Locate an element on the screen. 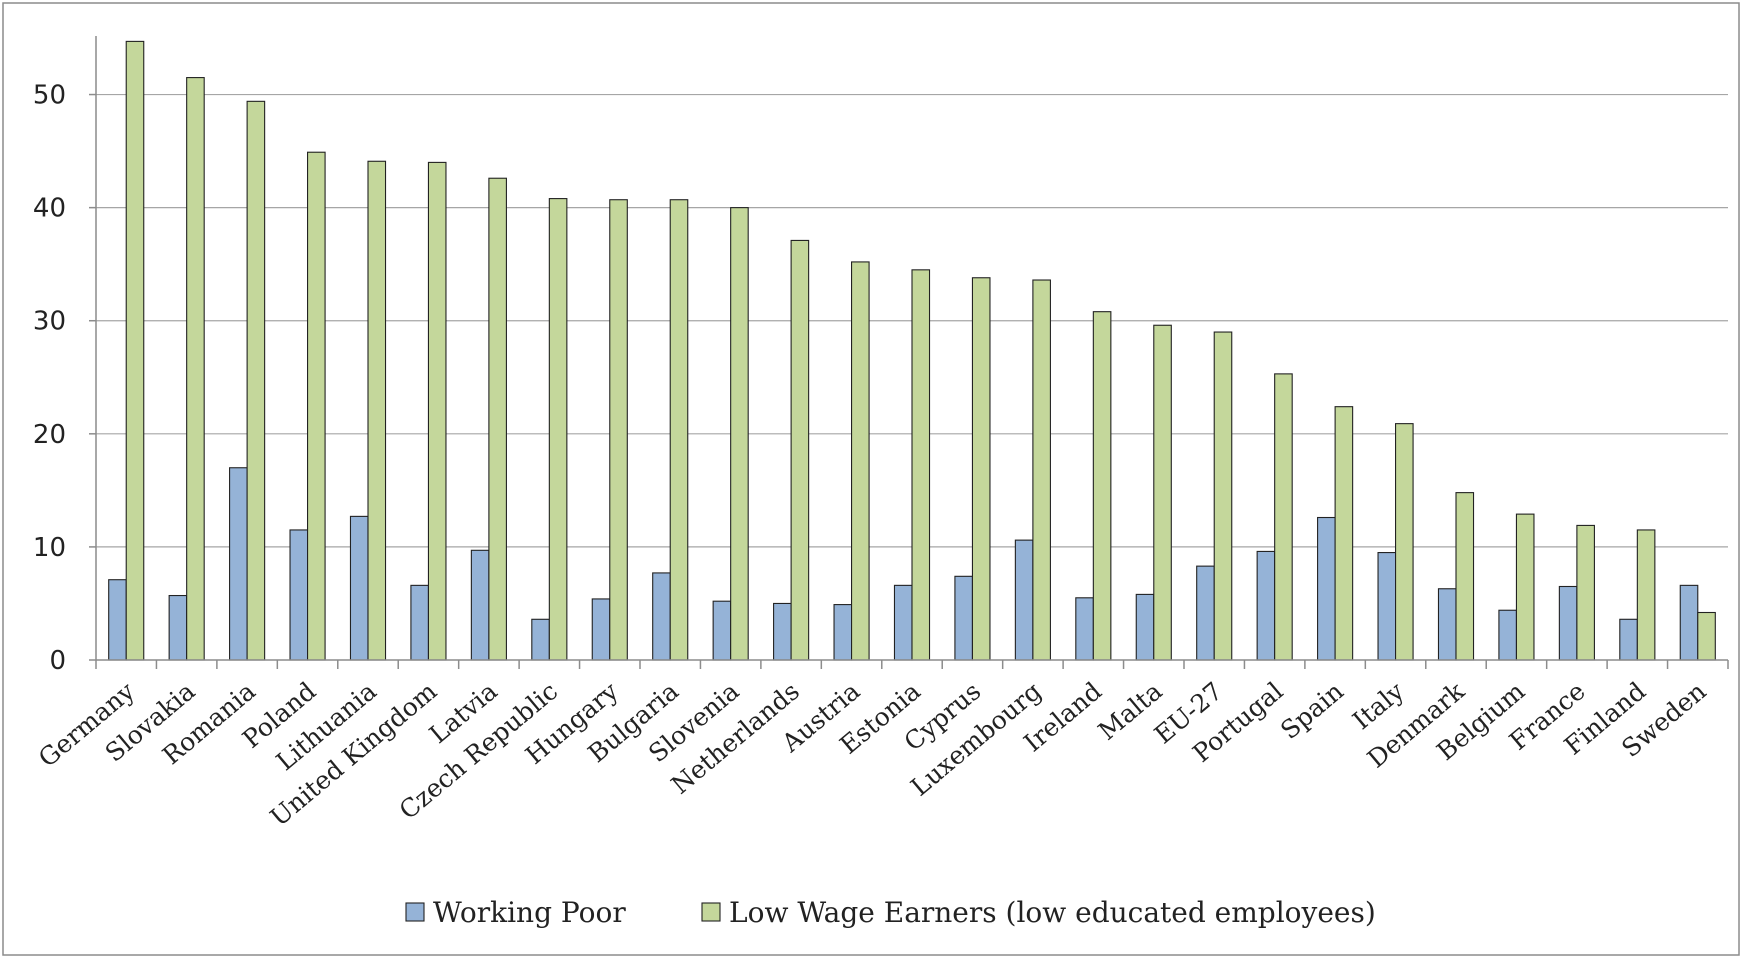 The image size is (1742, 958). bar-working-poor-poland is located at coordinates (299, 595).